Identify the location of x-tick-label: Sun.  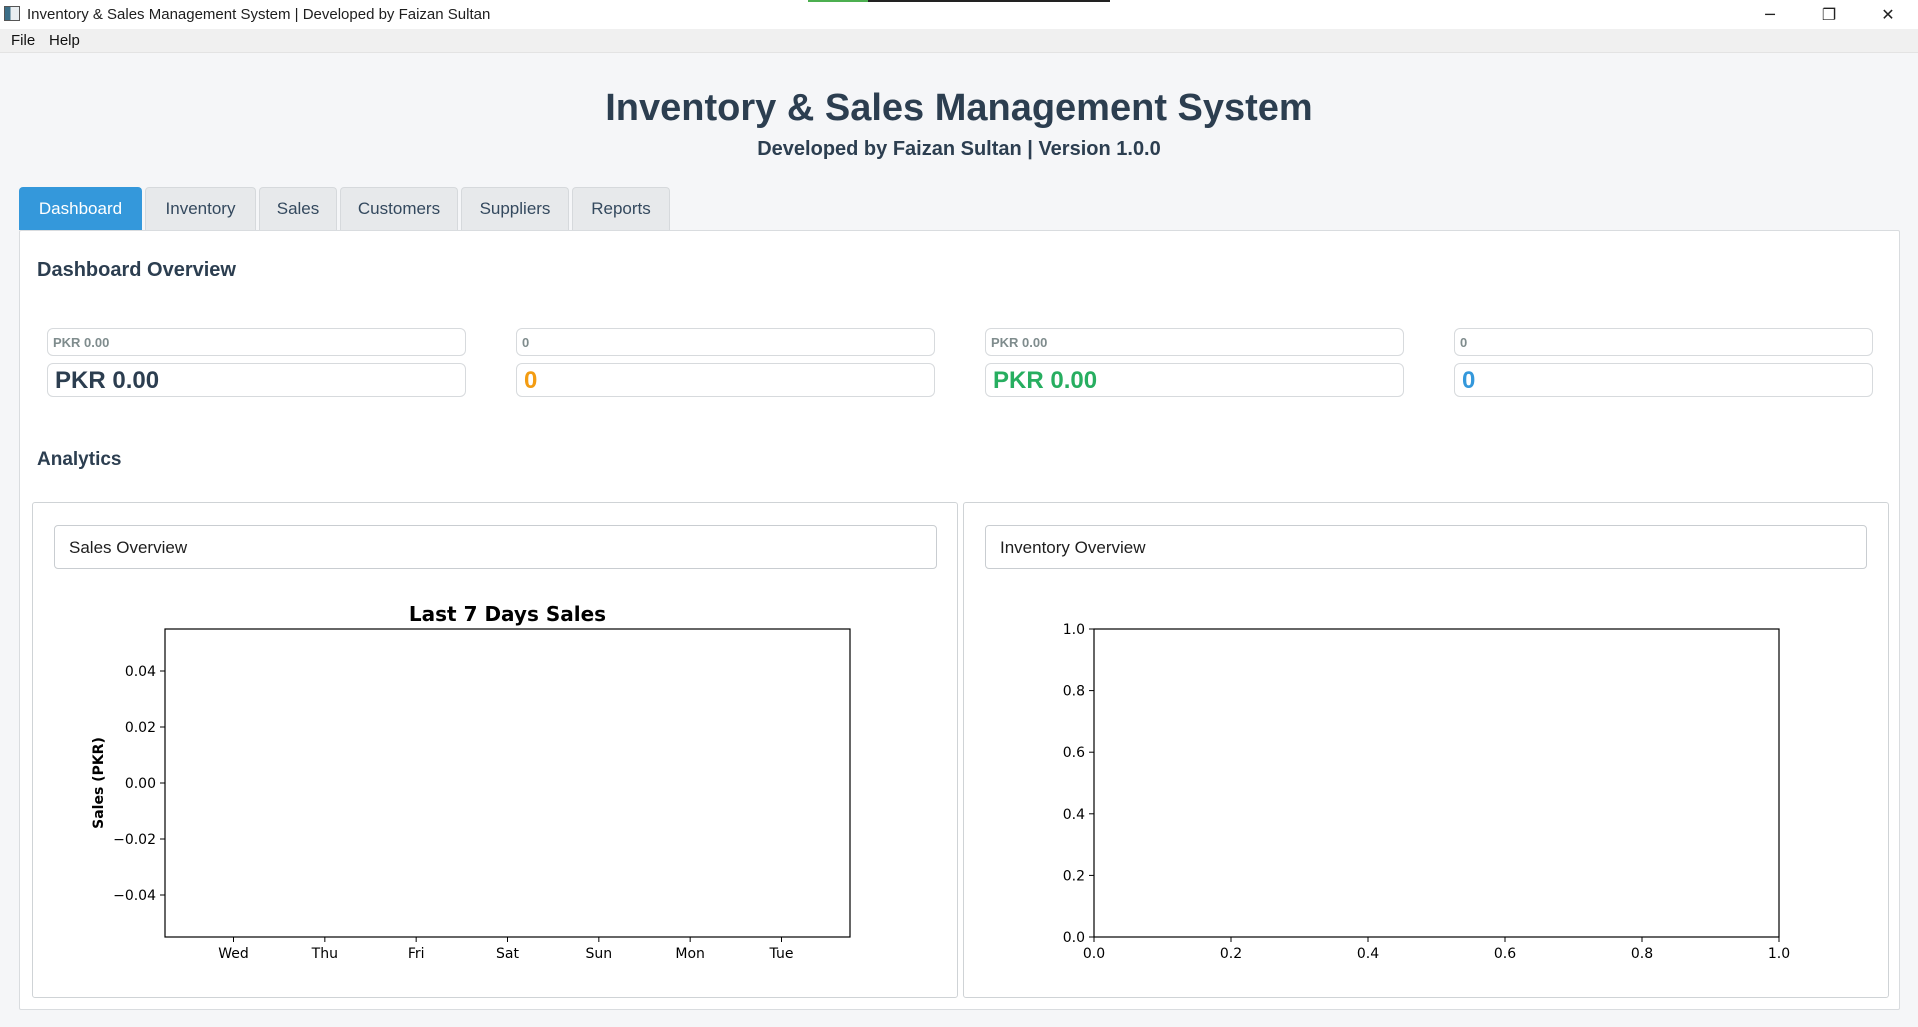
(599, 954).